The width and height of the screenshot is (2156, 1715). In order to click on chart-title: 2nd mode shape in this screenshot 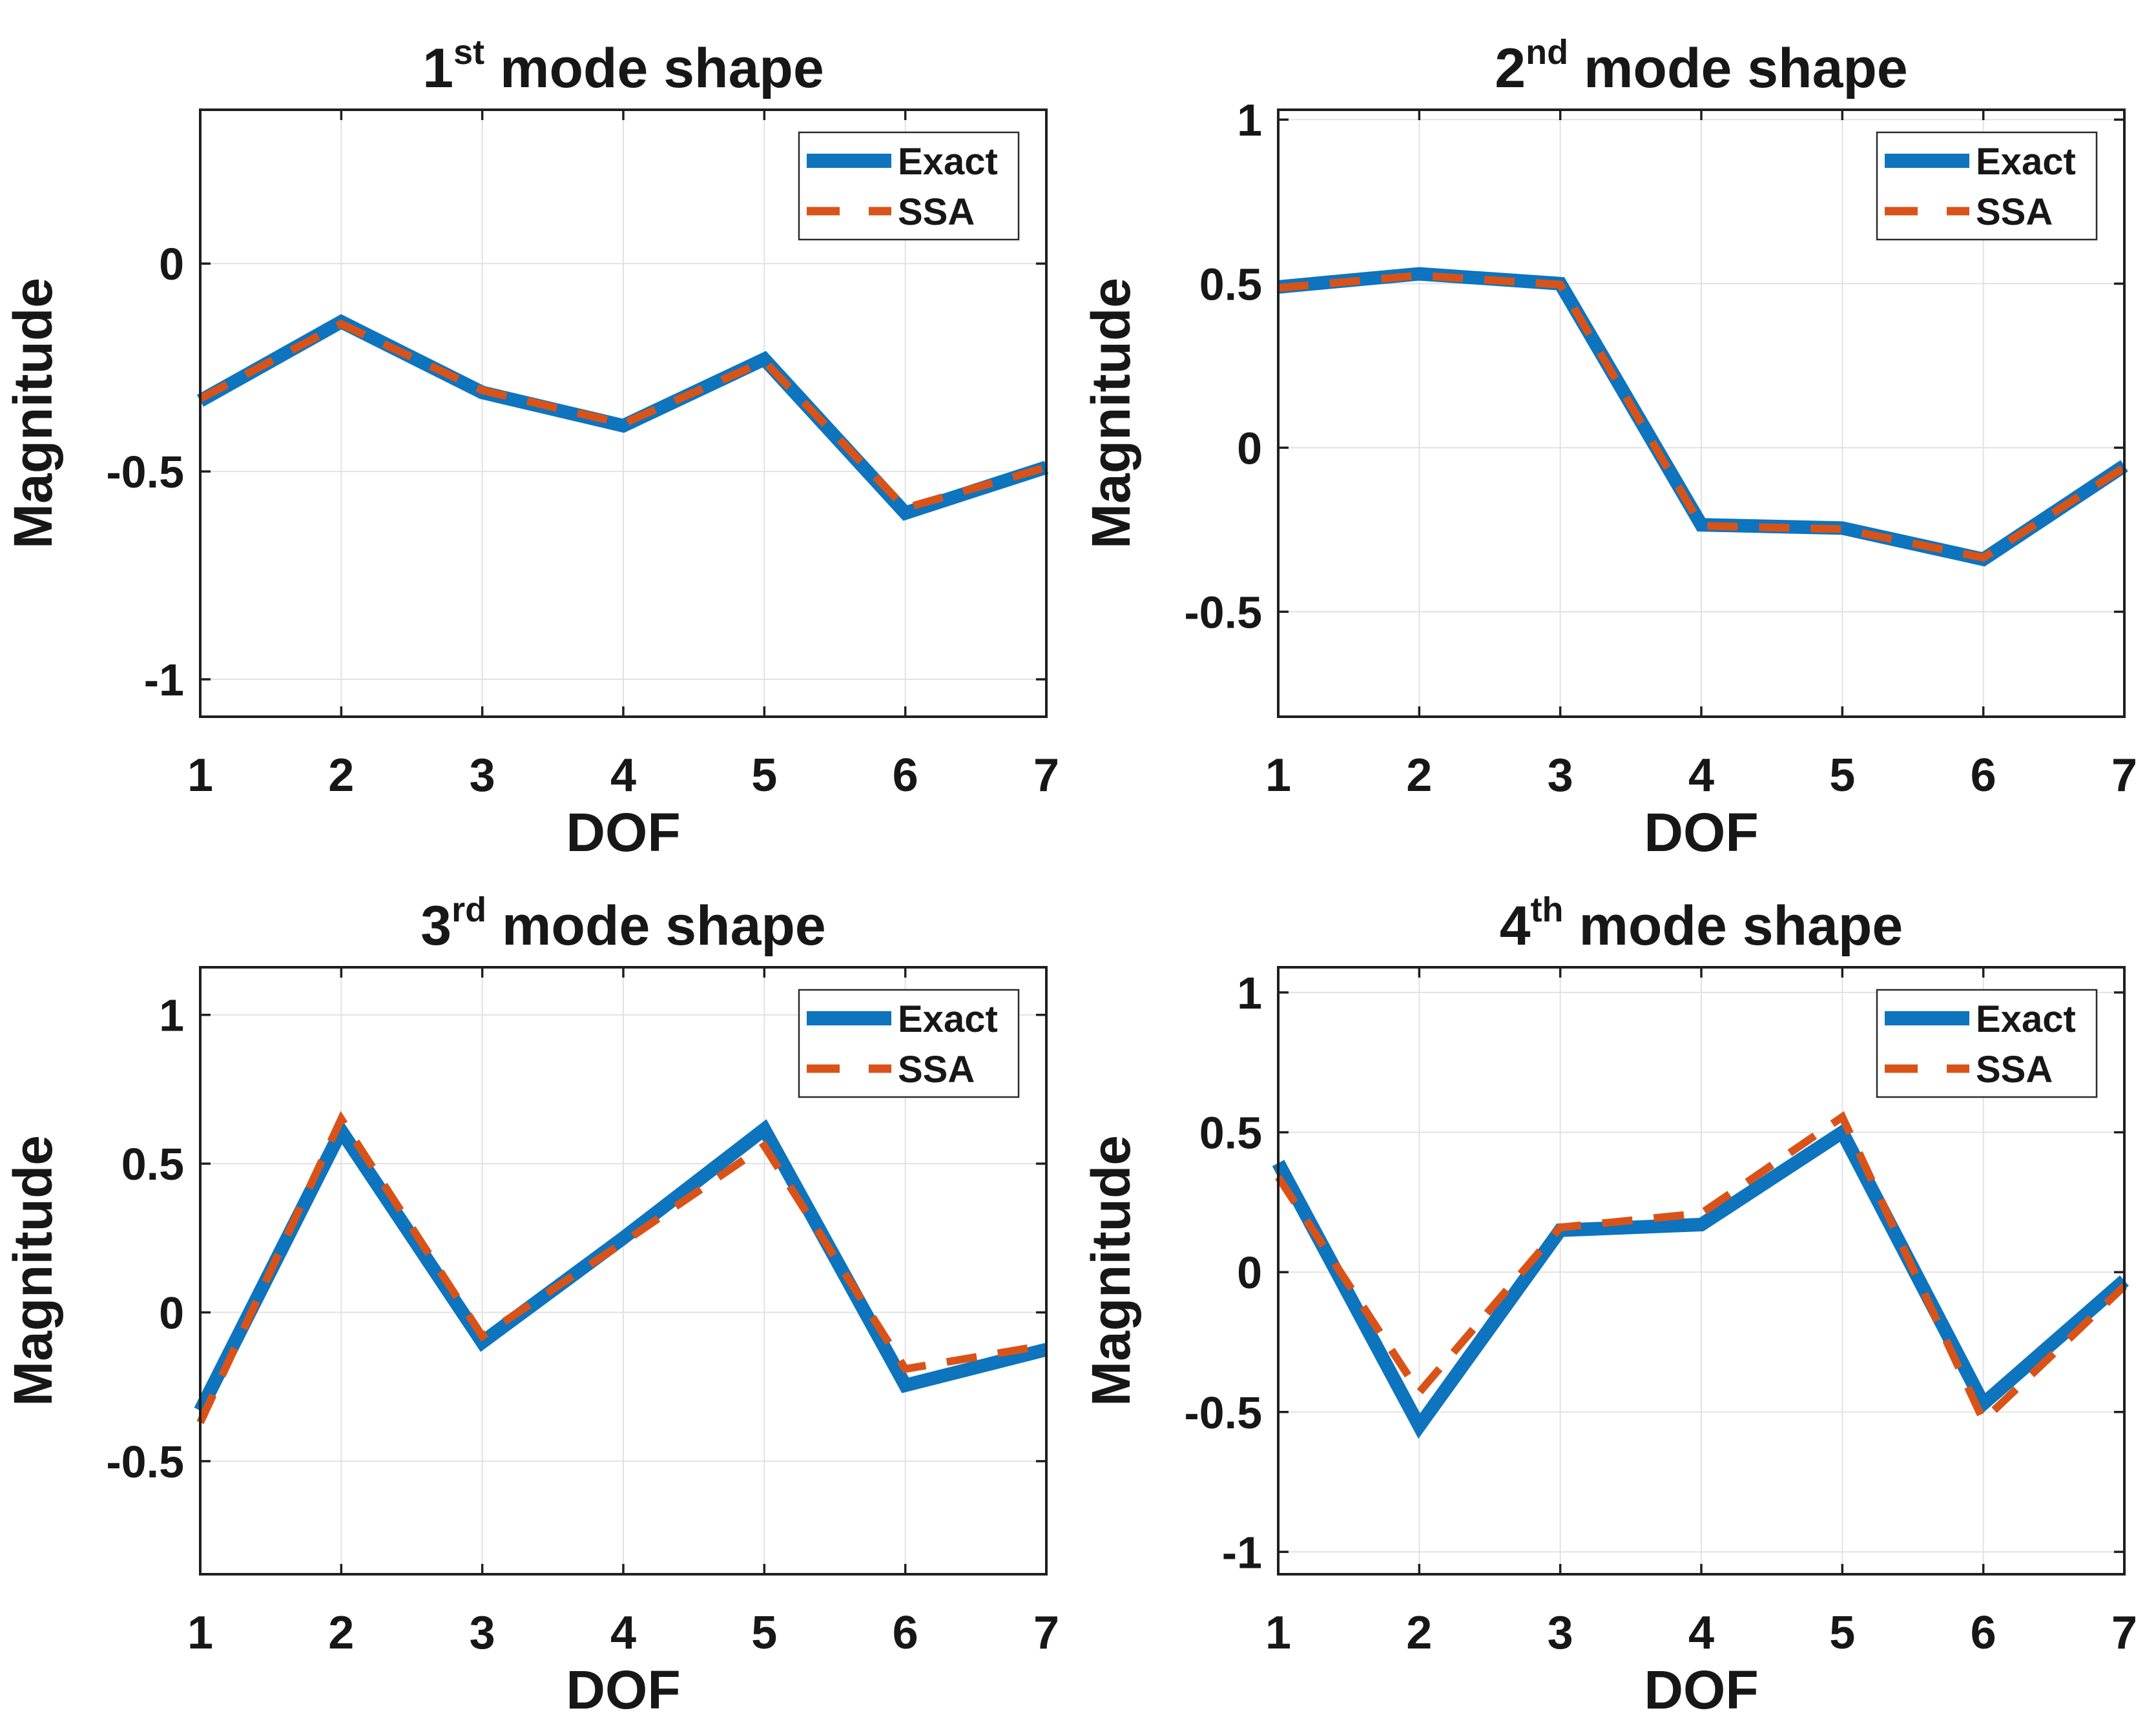, I will do `click(1701, 66)`.